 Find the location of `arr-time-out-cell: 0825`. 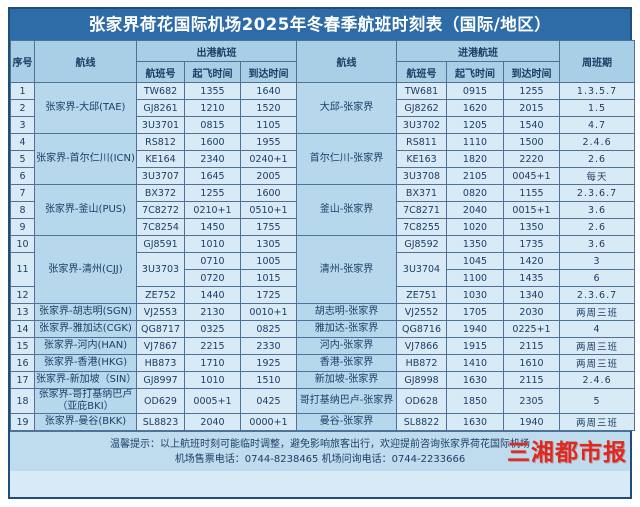

arr-time-out-cell: 0825 is located at coordinates (268, 329).